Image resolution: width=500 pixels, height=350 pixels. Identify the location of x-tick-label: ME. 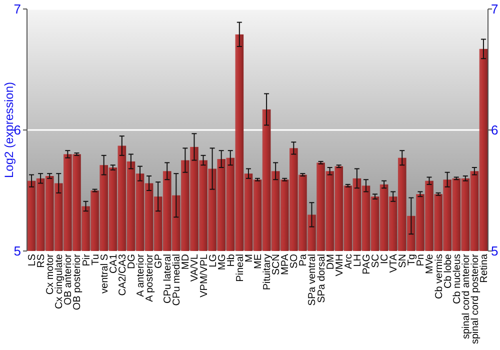
(258, 261).